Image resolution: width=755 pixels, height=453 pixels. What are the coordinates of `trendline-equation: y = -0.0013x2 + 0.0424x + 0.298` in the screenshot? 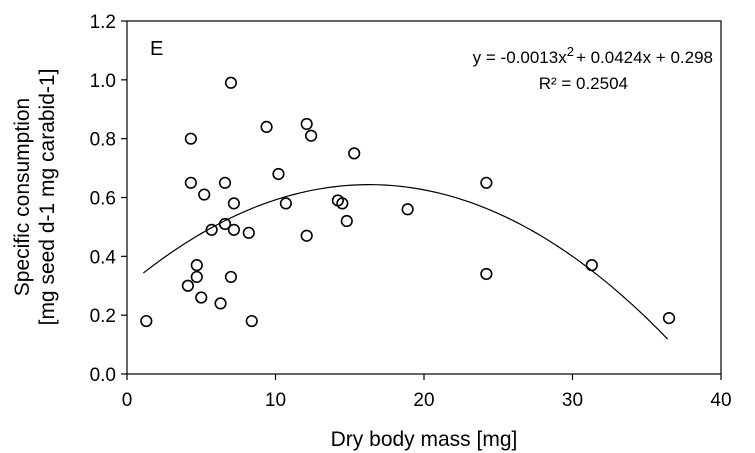 It's located at (593, 55).